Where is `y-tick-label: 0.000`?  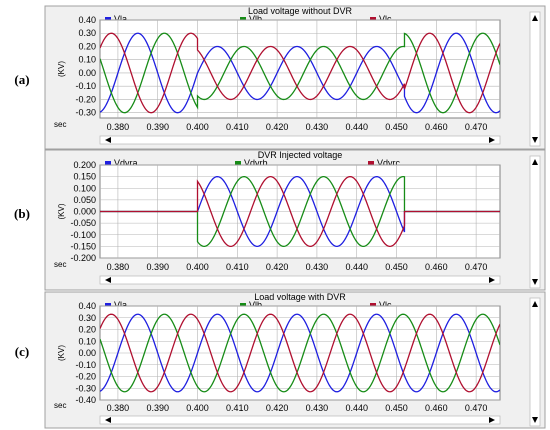 y-tick-label: 0.000 is located at coordinates (84, 212).